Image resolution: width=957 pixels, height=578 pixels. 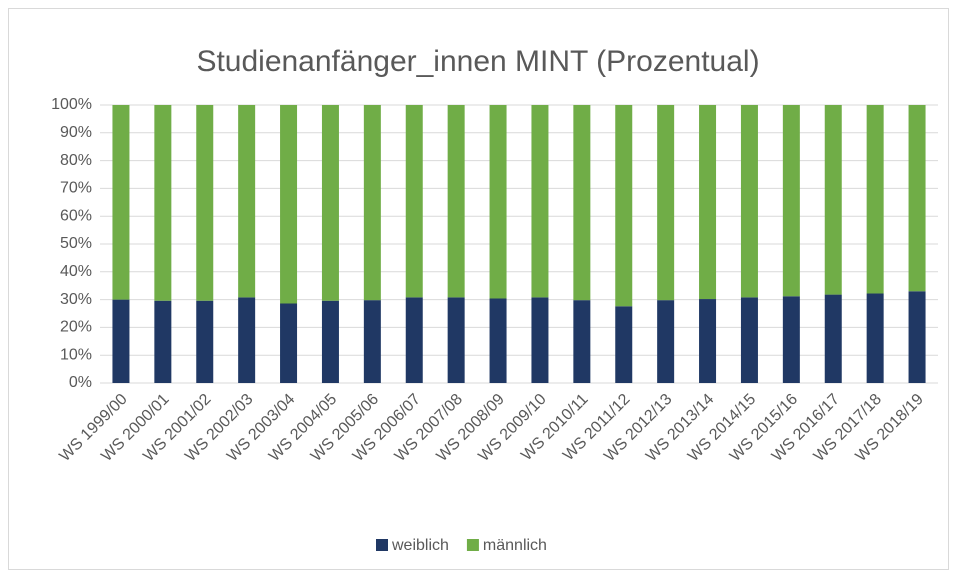 I want to click on y-tick-label: 20%, so click(x=76, y=327).